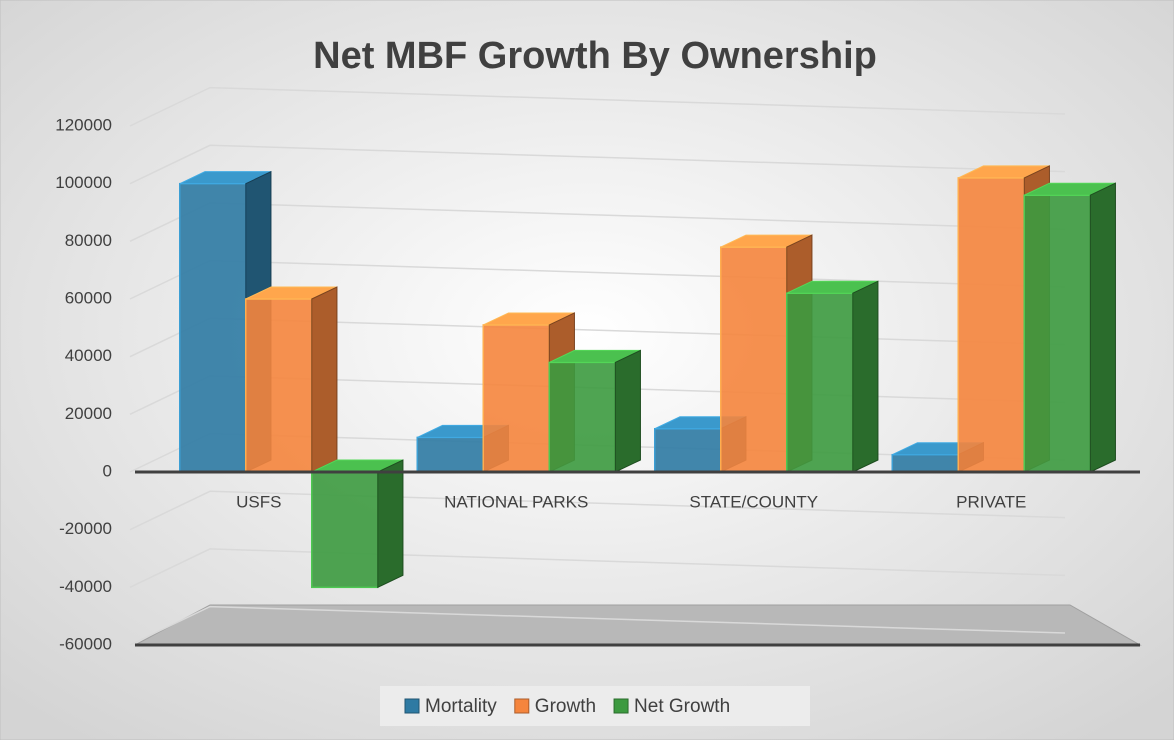 The image size is (1174, 740). What do you see at coordinates (88, 413) in the screenshot?
I see `y-tick-label: 20000` at bounding box center [88, 413].